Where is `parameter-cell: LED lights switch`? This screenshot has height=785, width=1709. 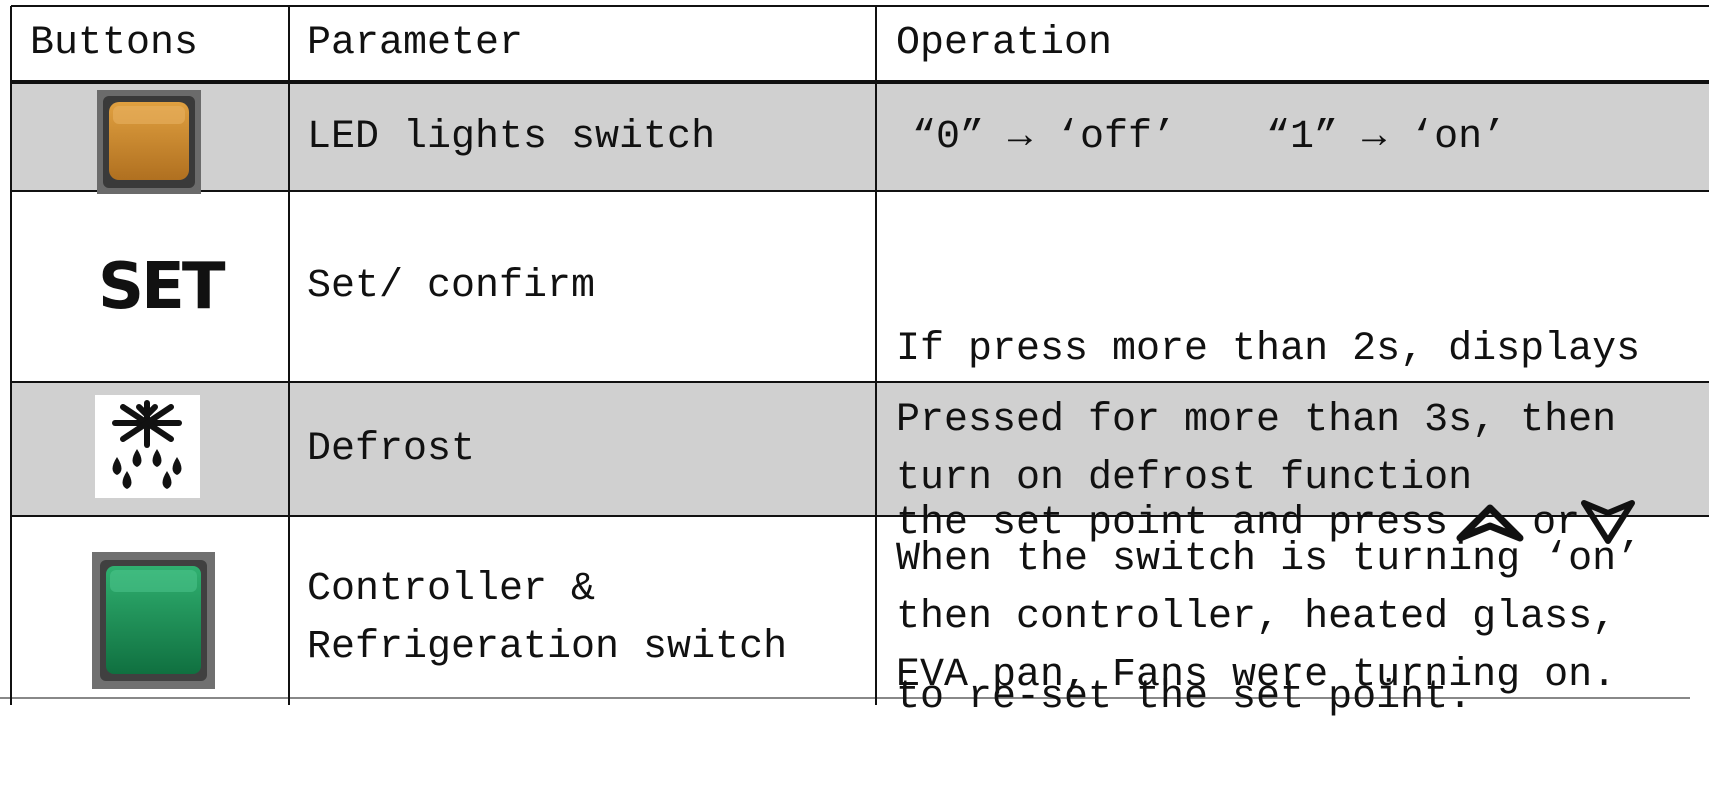
parameter-cell: LED lights switch is located at coordinates (511, 137).